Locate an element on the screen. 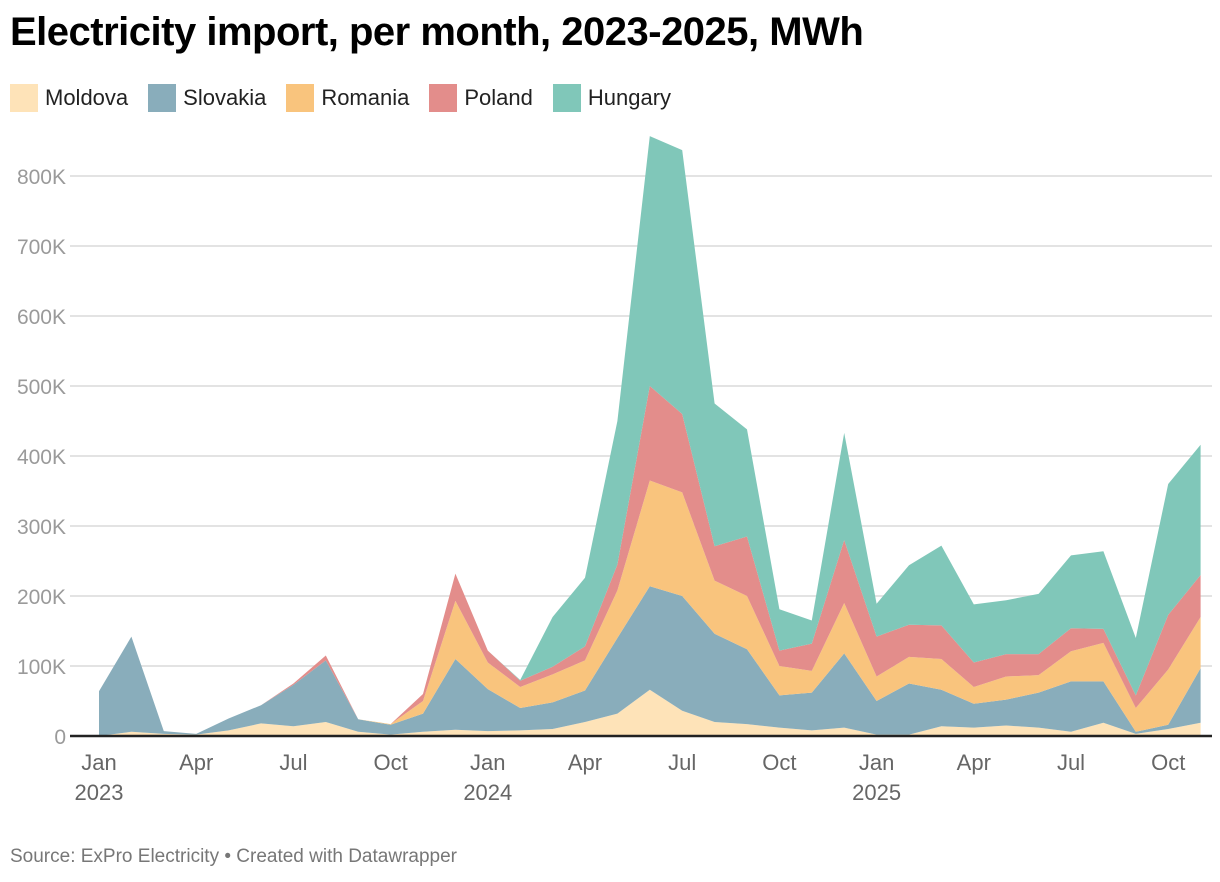 The width and height of the screenshot is (1220, 882). legend-swatch-slovakia is located at coordinates (162, 98).